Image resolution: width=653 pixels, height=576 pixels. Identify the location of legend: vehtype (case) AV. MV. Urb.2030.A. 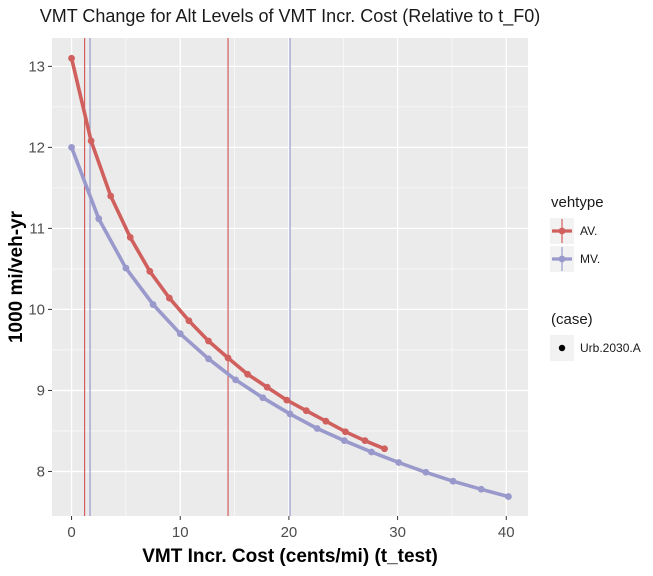
(595, 277).